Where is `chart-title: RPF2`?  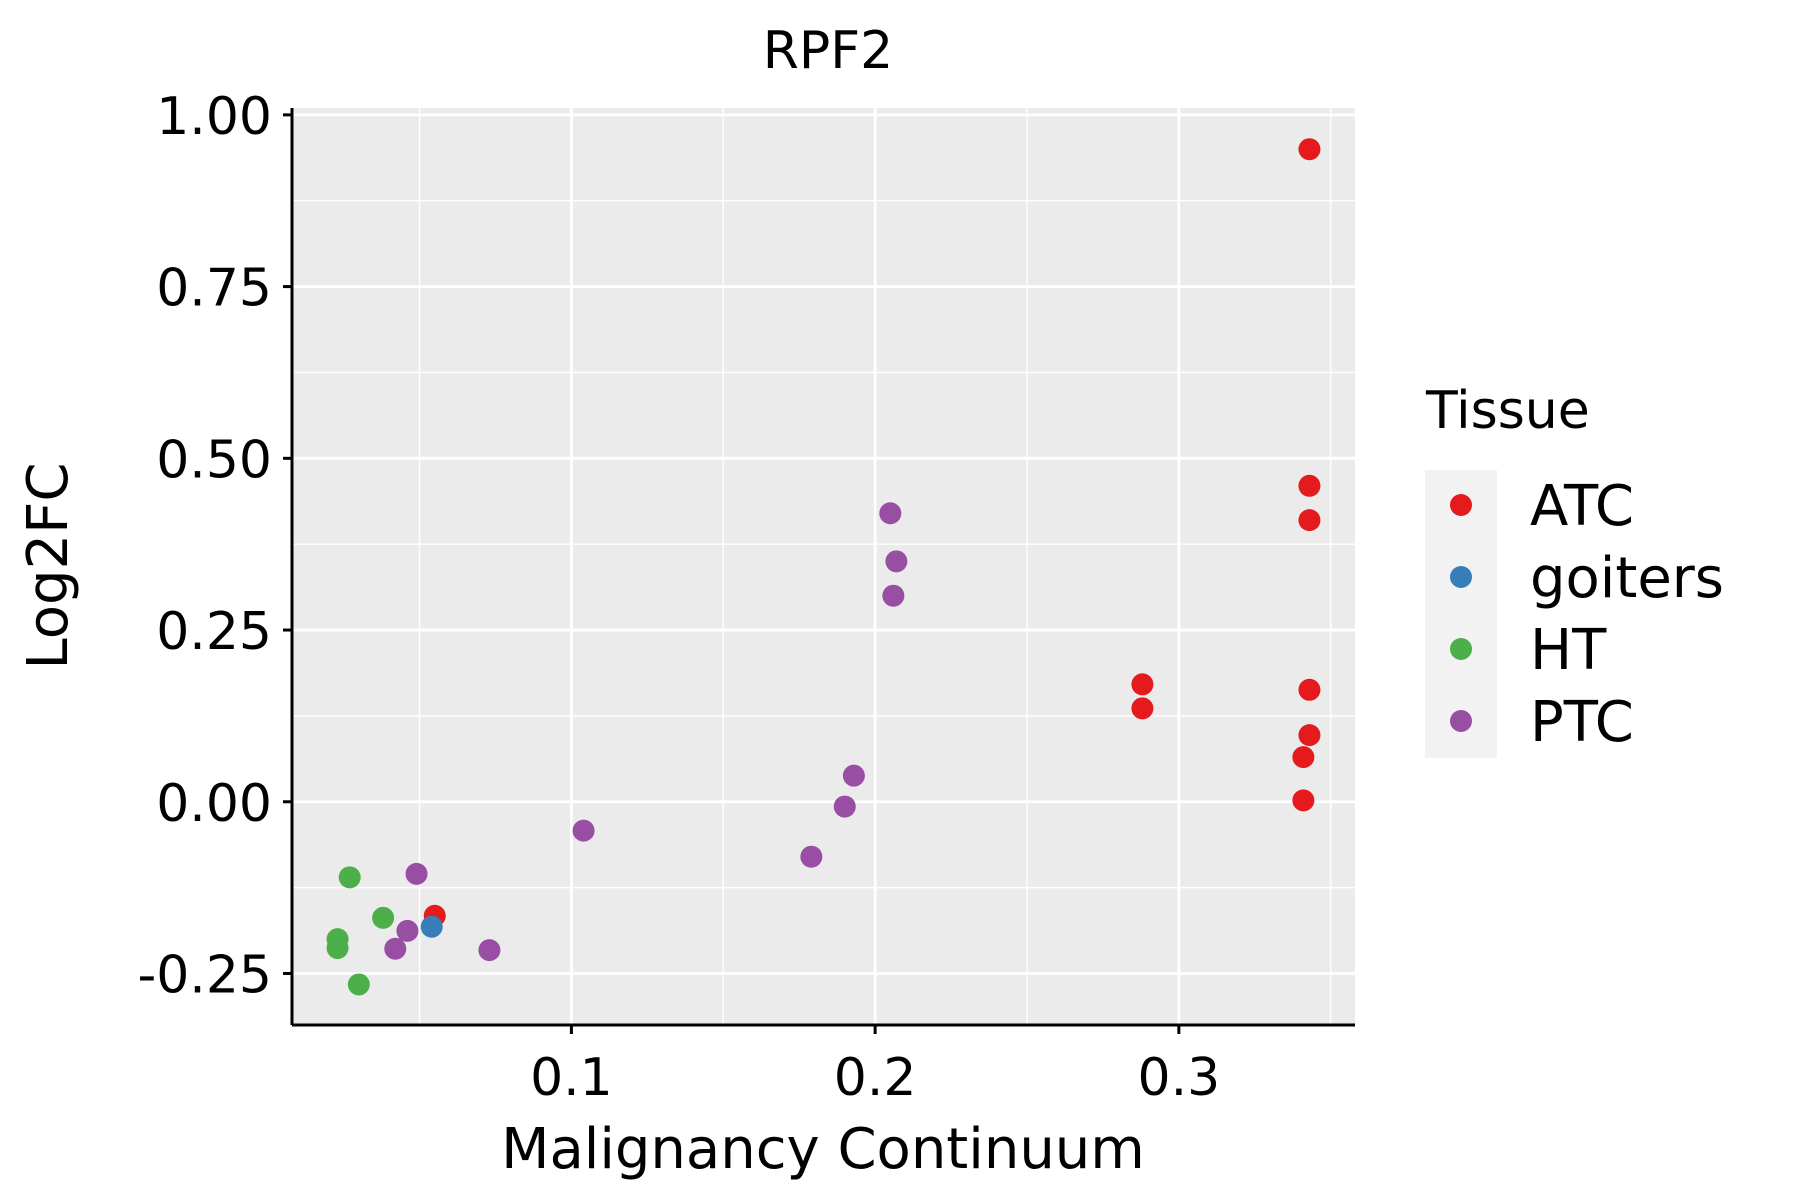
chart-title: RPF2 is located at coordinates (828, 51).